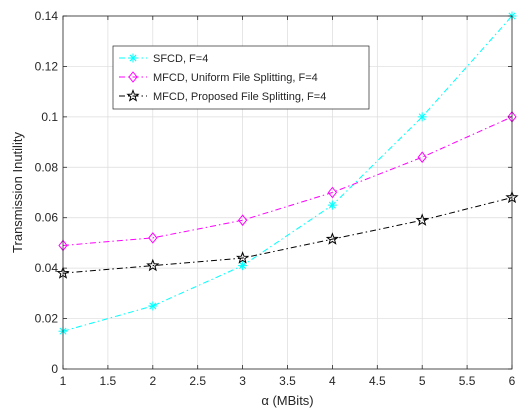 The image size is (523, 413). Describe the element at coordinates (180, 59) in the screenshot. I see `legend-label: SFCD, F=4` at that location.